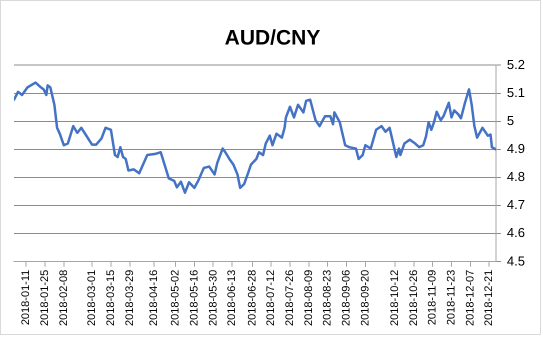  What do you see at coordinates (516, 64) in the screenshot?
I see `y-tick-label: 5.2` at bounding box center [516, 64].